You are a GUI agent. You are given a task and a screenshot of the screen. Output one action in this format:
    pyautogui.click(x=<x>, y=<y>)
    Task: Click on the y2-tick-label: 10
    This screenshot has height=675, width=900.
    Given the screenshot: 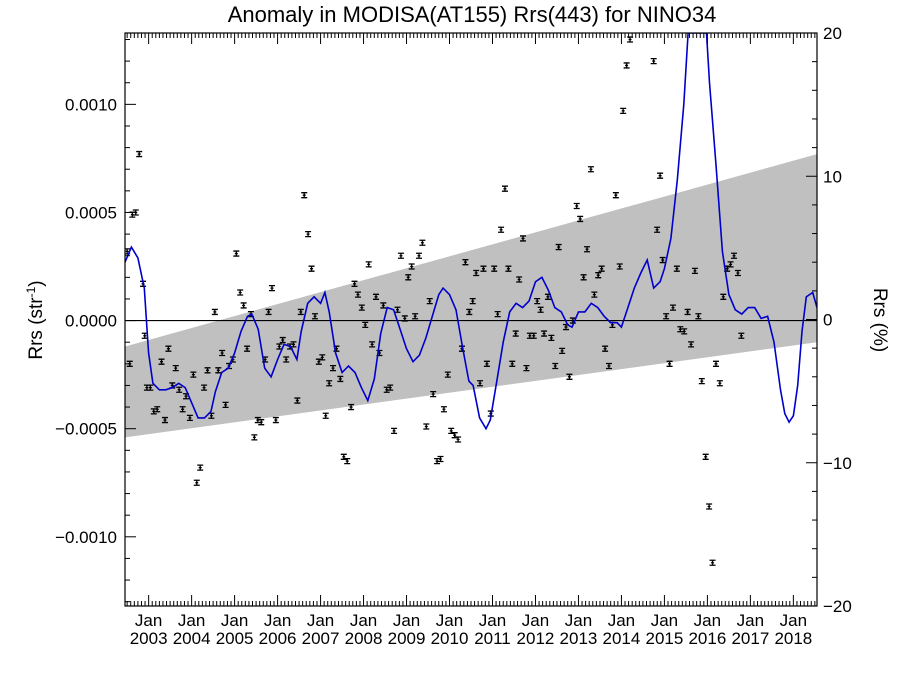 What is the action you would take?
    pyautogui.click(x=832, y=176)
    